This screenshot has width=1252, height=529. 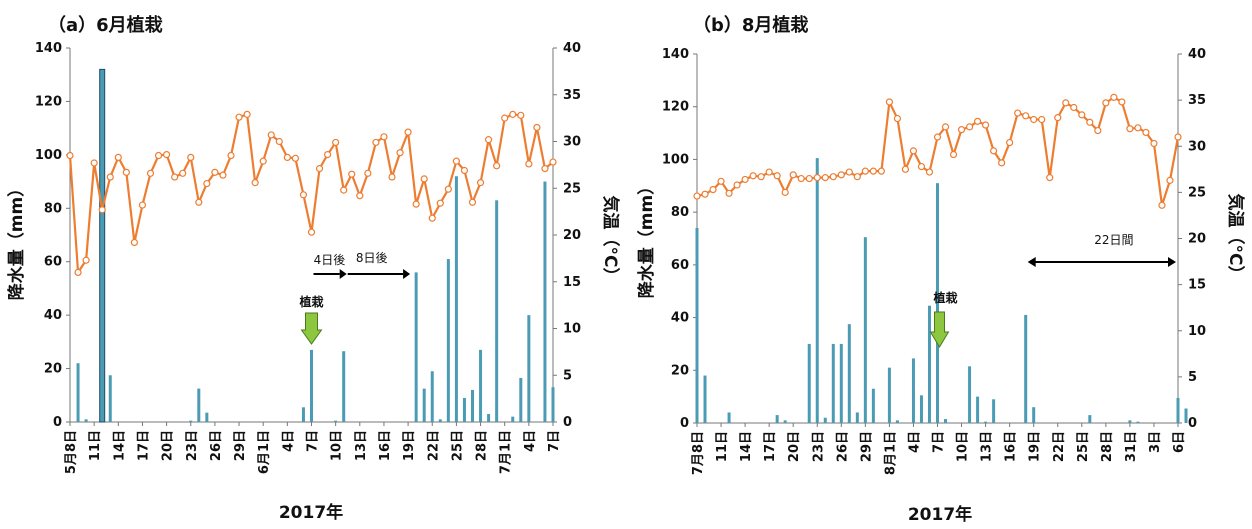 What do you see at coordinates (337, 445) in the screenshot?
I see `panel-a-xtick-label: 10日` at bounding box center [337, 445].